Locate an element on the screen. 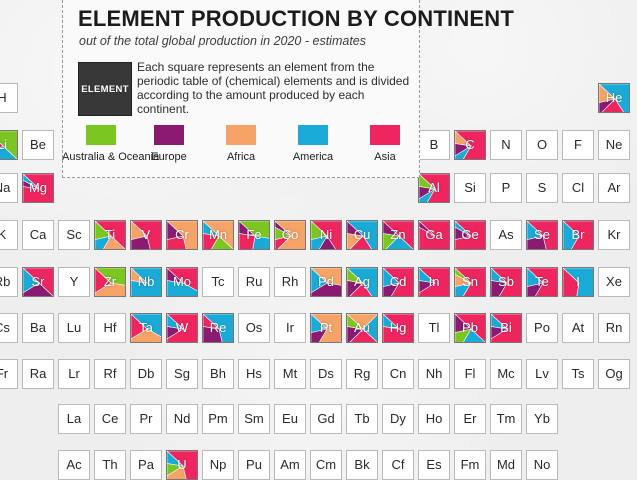  element-cell-fr: Fr is located at coordinates (9, 374).